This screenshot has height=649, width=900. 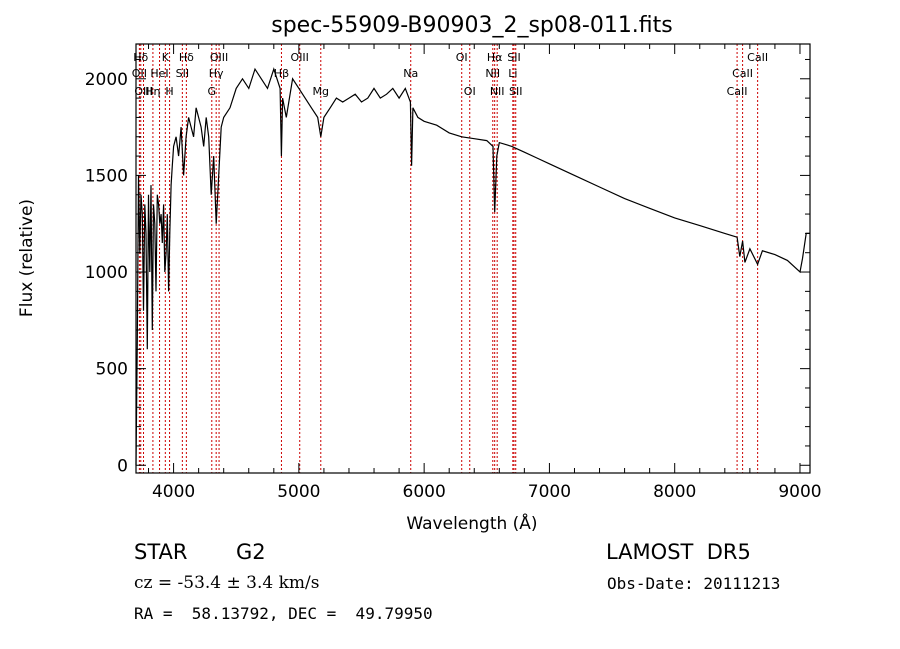 I want to click on x-tick-label: 5000, so click(x=298, y=492).